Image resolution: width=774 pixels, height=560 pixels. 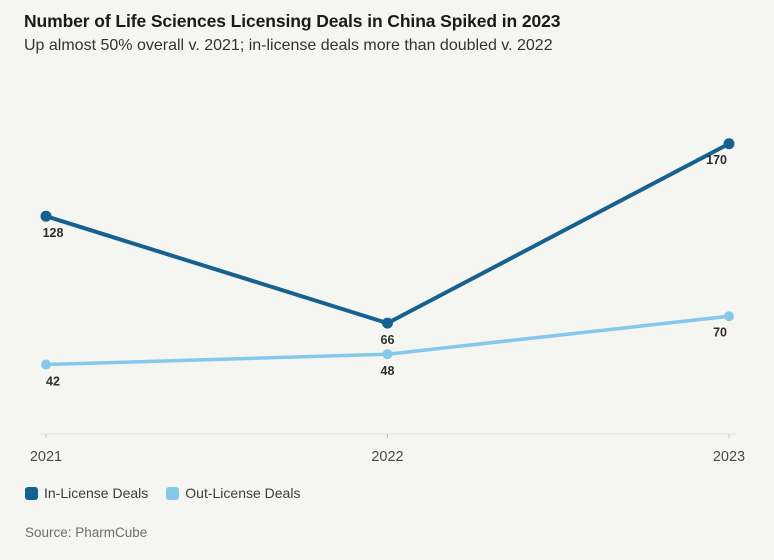 I want to click on value-label-in-license-deals-2021: 128, so click(x=53, y=233).